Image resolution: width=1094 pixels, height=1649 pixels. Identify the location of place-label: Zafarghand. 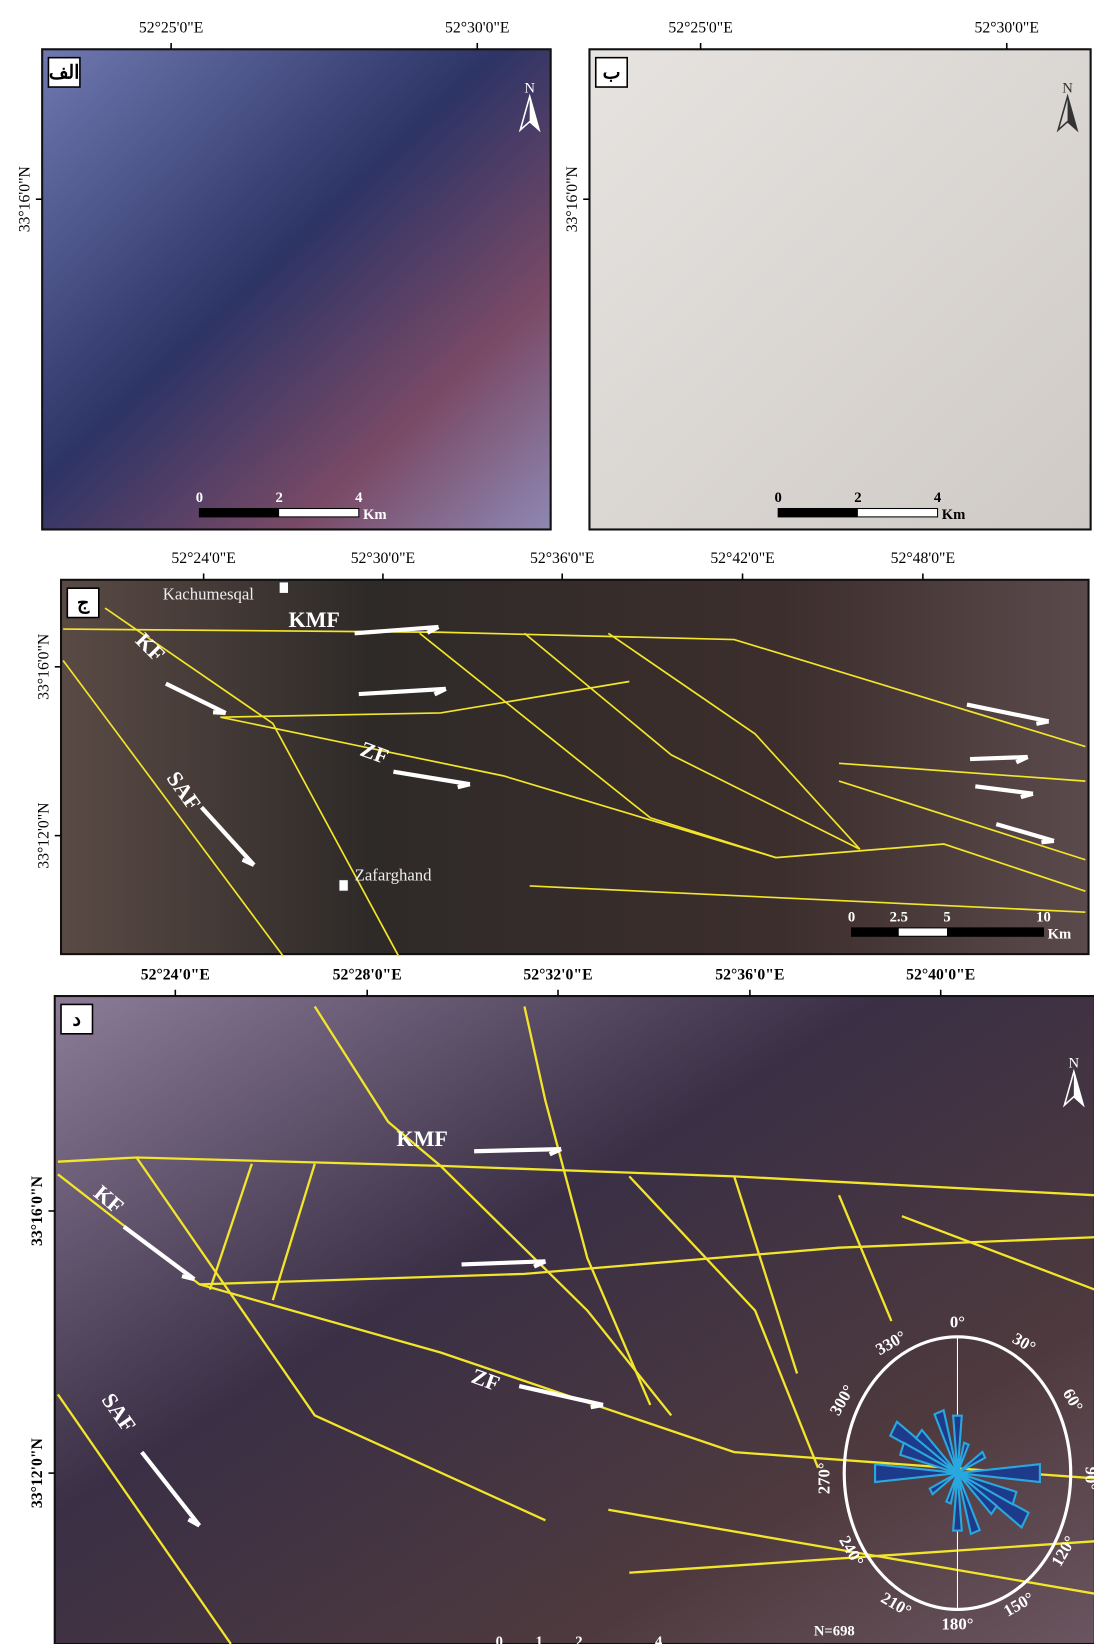
(394, 875).